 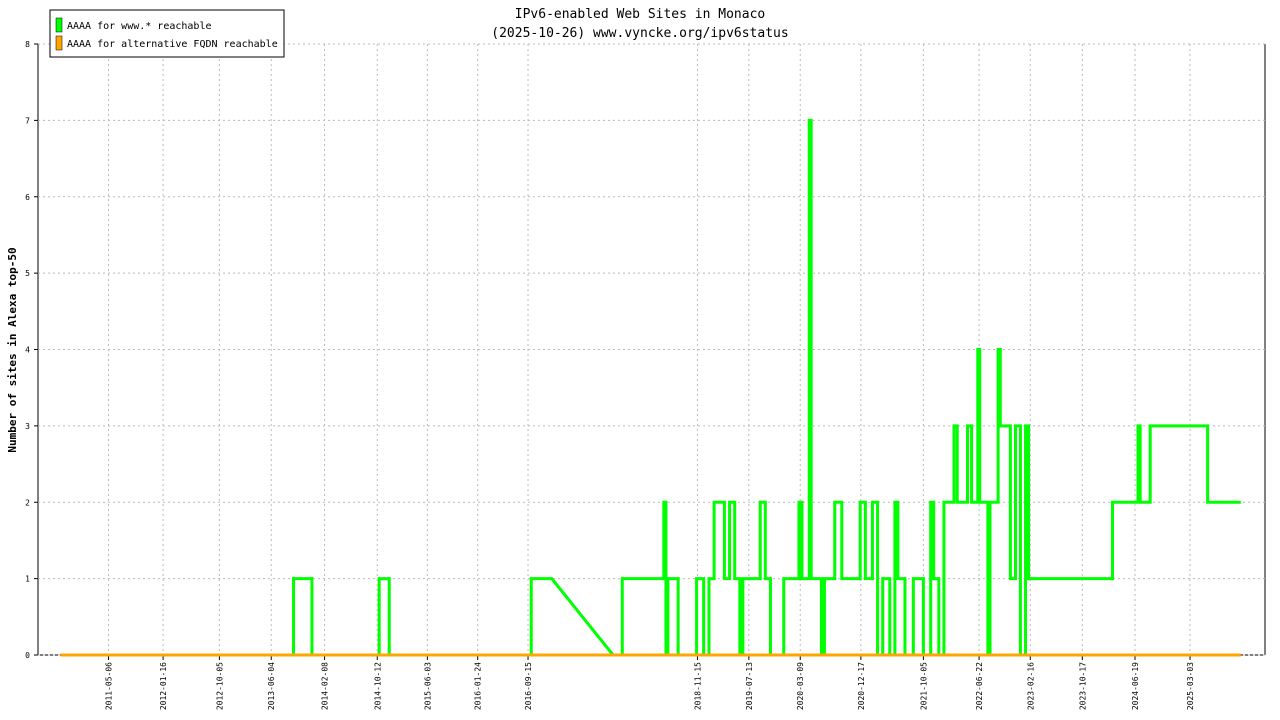 I want to click on y-axis-label: Number of sites in Alexa top-50, so click(x=12, y=349).